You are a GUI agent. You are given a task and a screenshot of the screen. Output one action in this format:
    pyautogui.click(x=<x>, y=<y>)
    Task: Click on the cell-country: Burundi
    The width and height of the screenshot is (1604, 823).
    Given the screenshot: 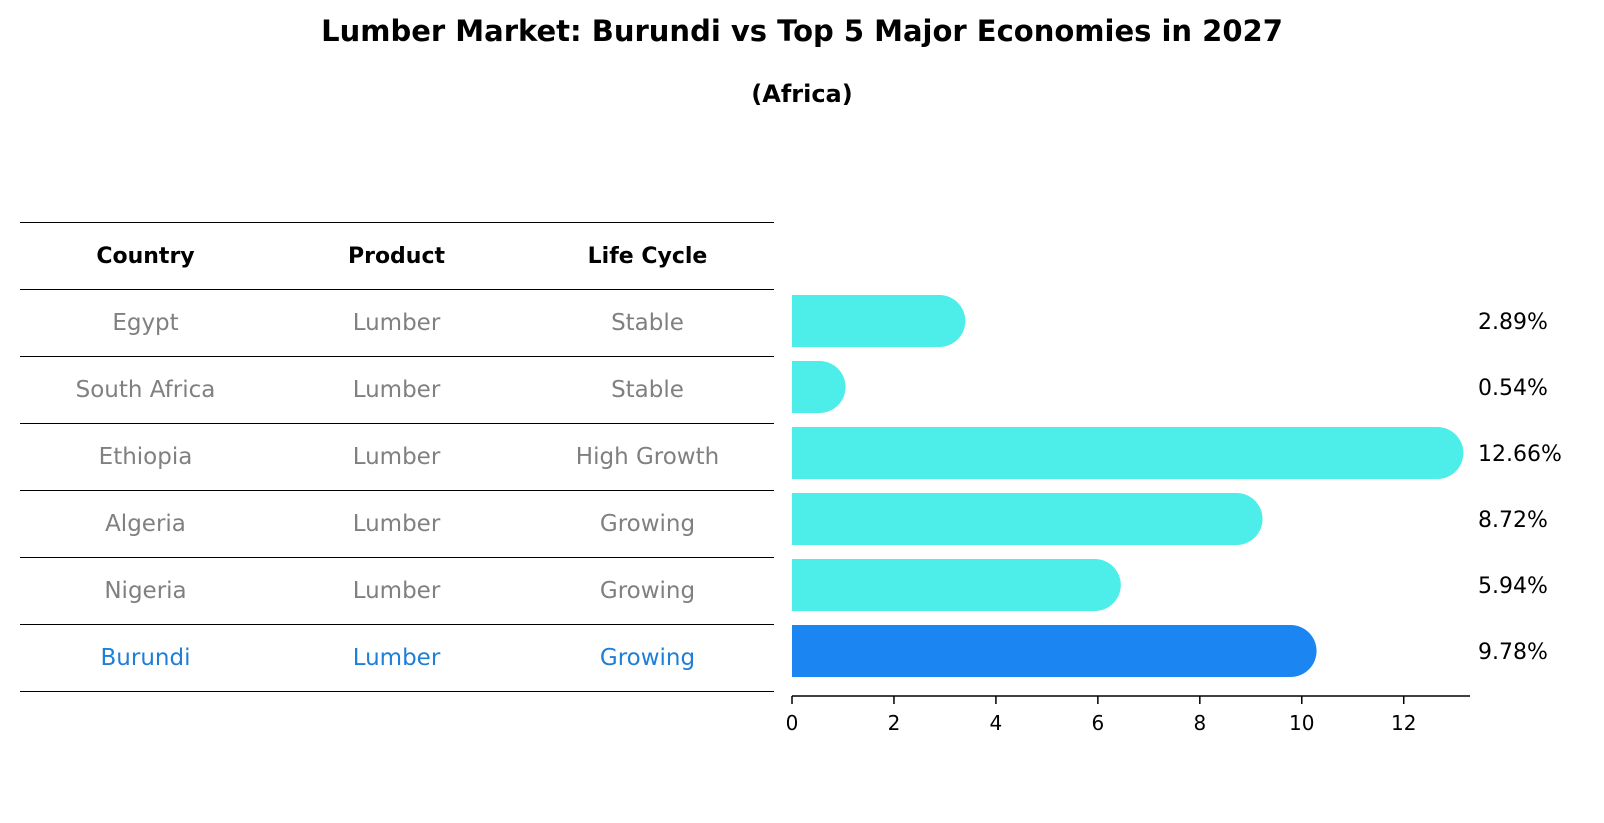 What is the action you would take?
    pyautogui.click(x=145, y=658)
    